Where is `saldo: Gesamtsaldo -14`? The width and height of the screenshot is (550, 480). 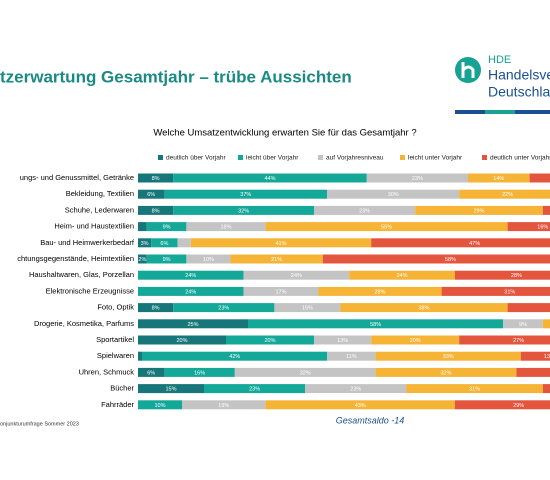
saldo: Gesamtsaldo -14 is located at coordinates (370, 420).